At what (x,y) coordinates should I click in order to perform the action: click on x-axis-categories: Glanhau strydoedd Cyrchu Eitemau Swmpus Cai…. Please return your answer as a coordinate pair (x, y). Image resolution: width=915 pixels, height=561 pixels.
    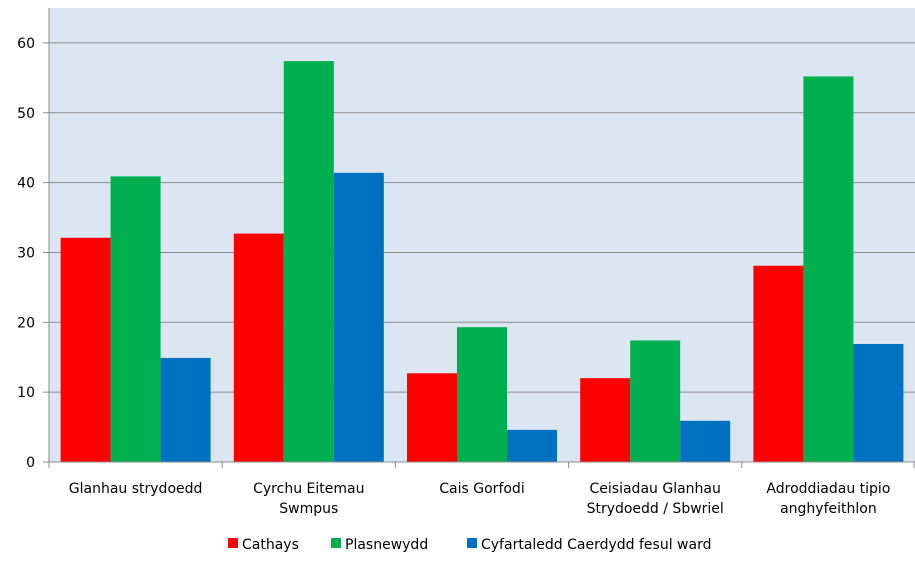
    Looking at the image, I should click on (480, 499).